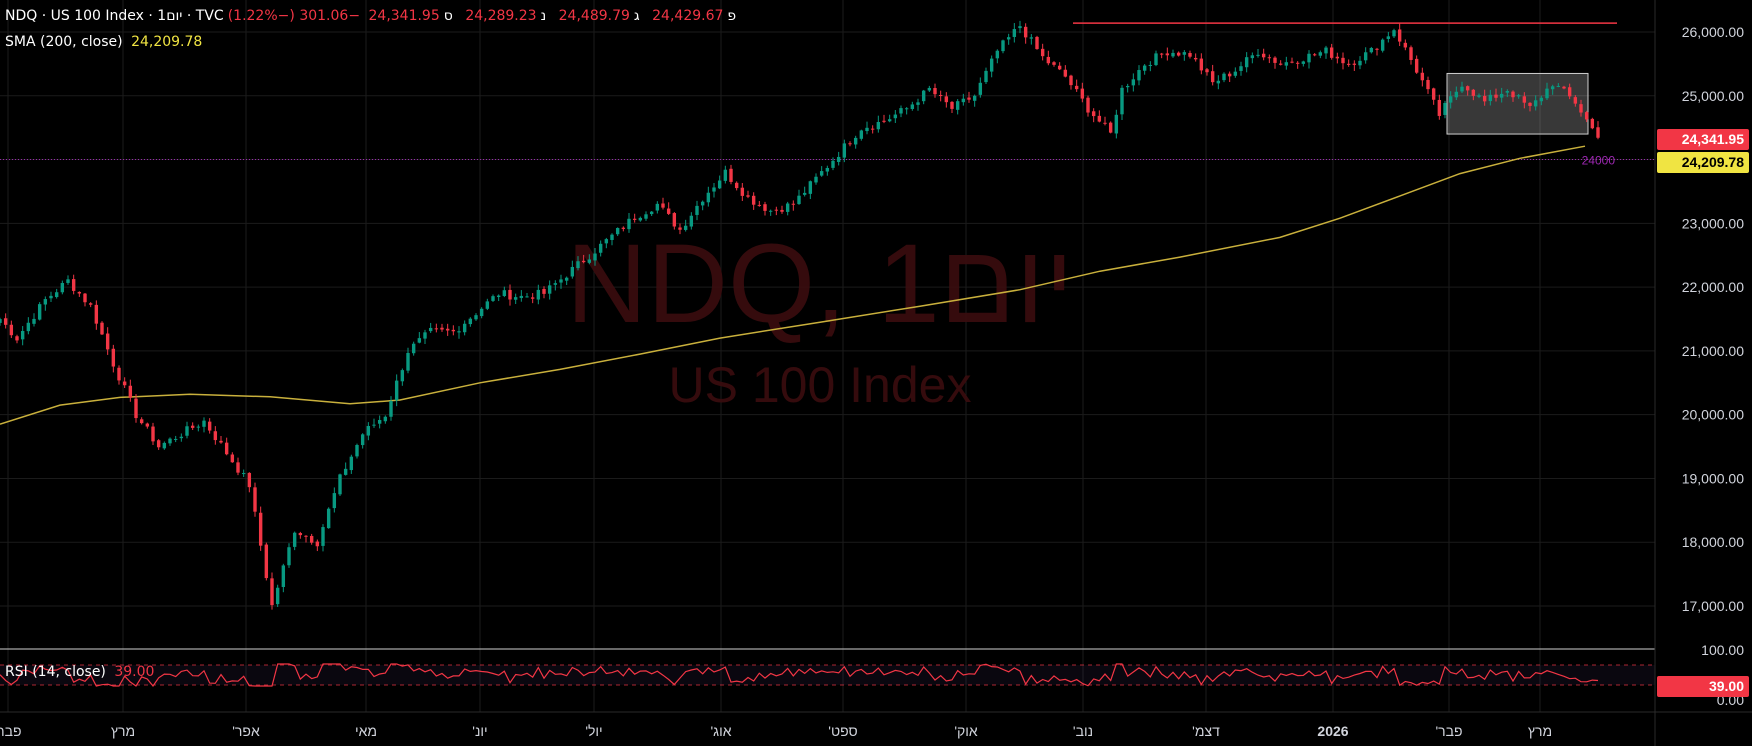 The image size is (1752, 746). I want to click on sma-price-tag: 24,209.78, so click(1713, 162).